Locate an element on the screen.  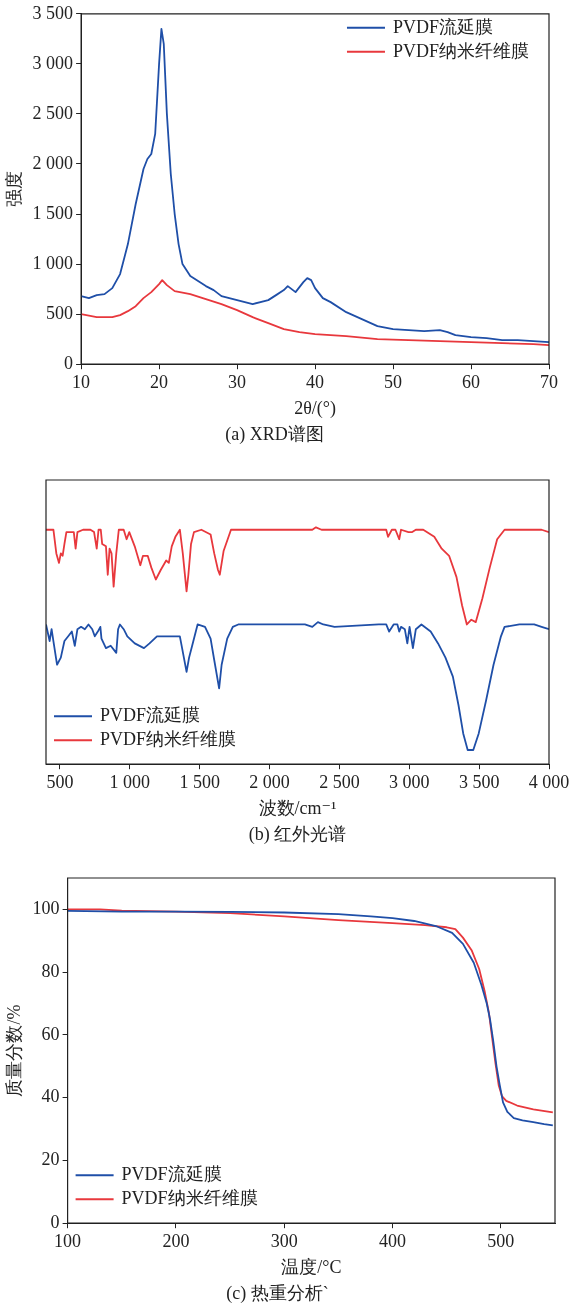
x-axis-title: 波数/cm⁻¹ is located at coordinates (297, 808).